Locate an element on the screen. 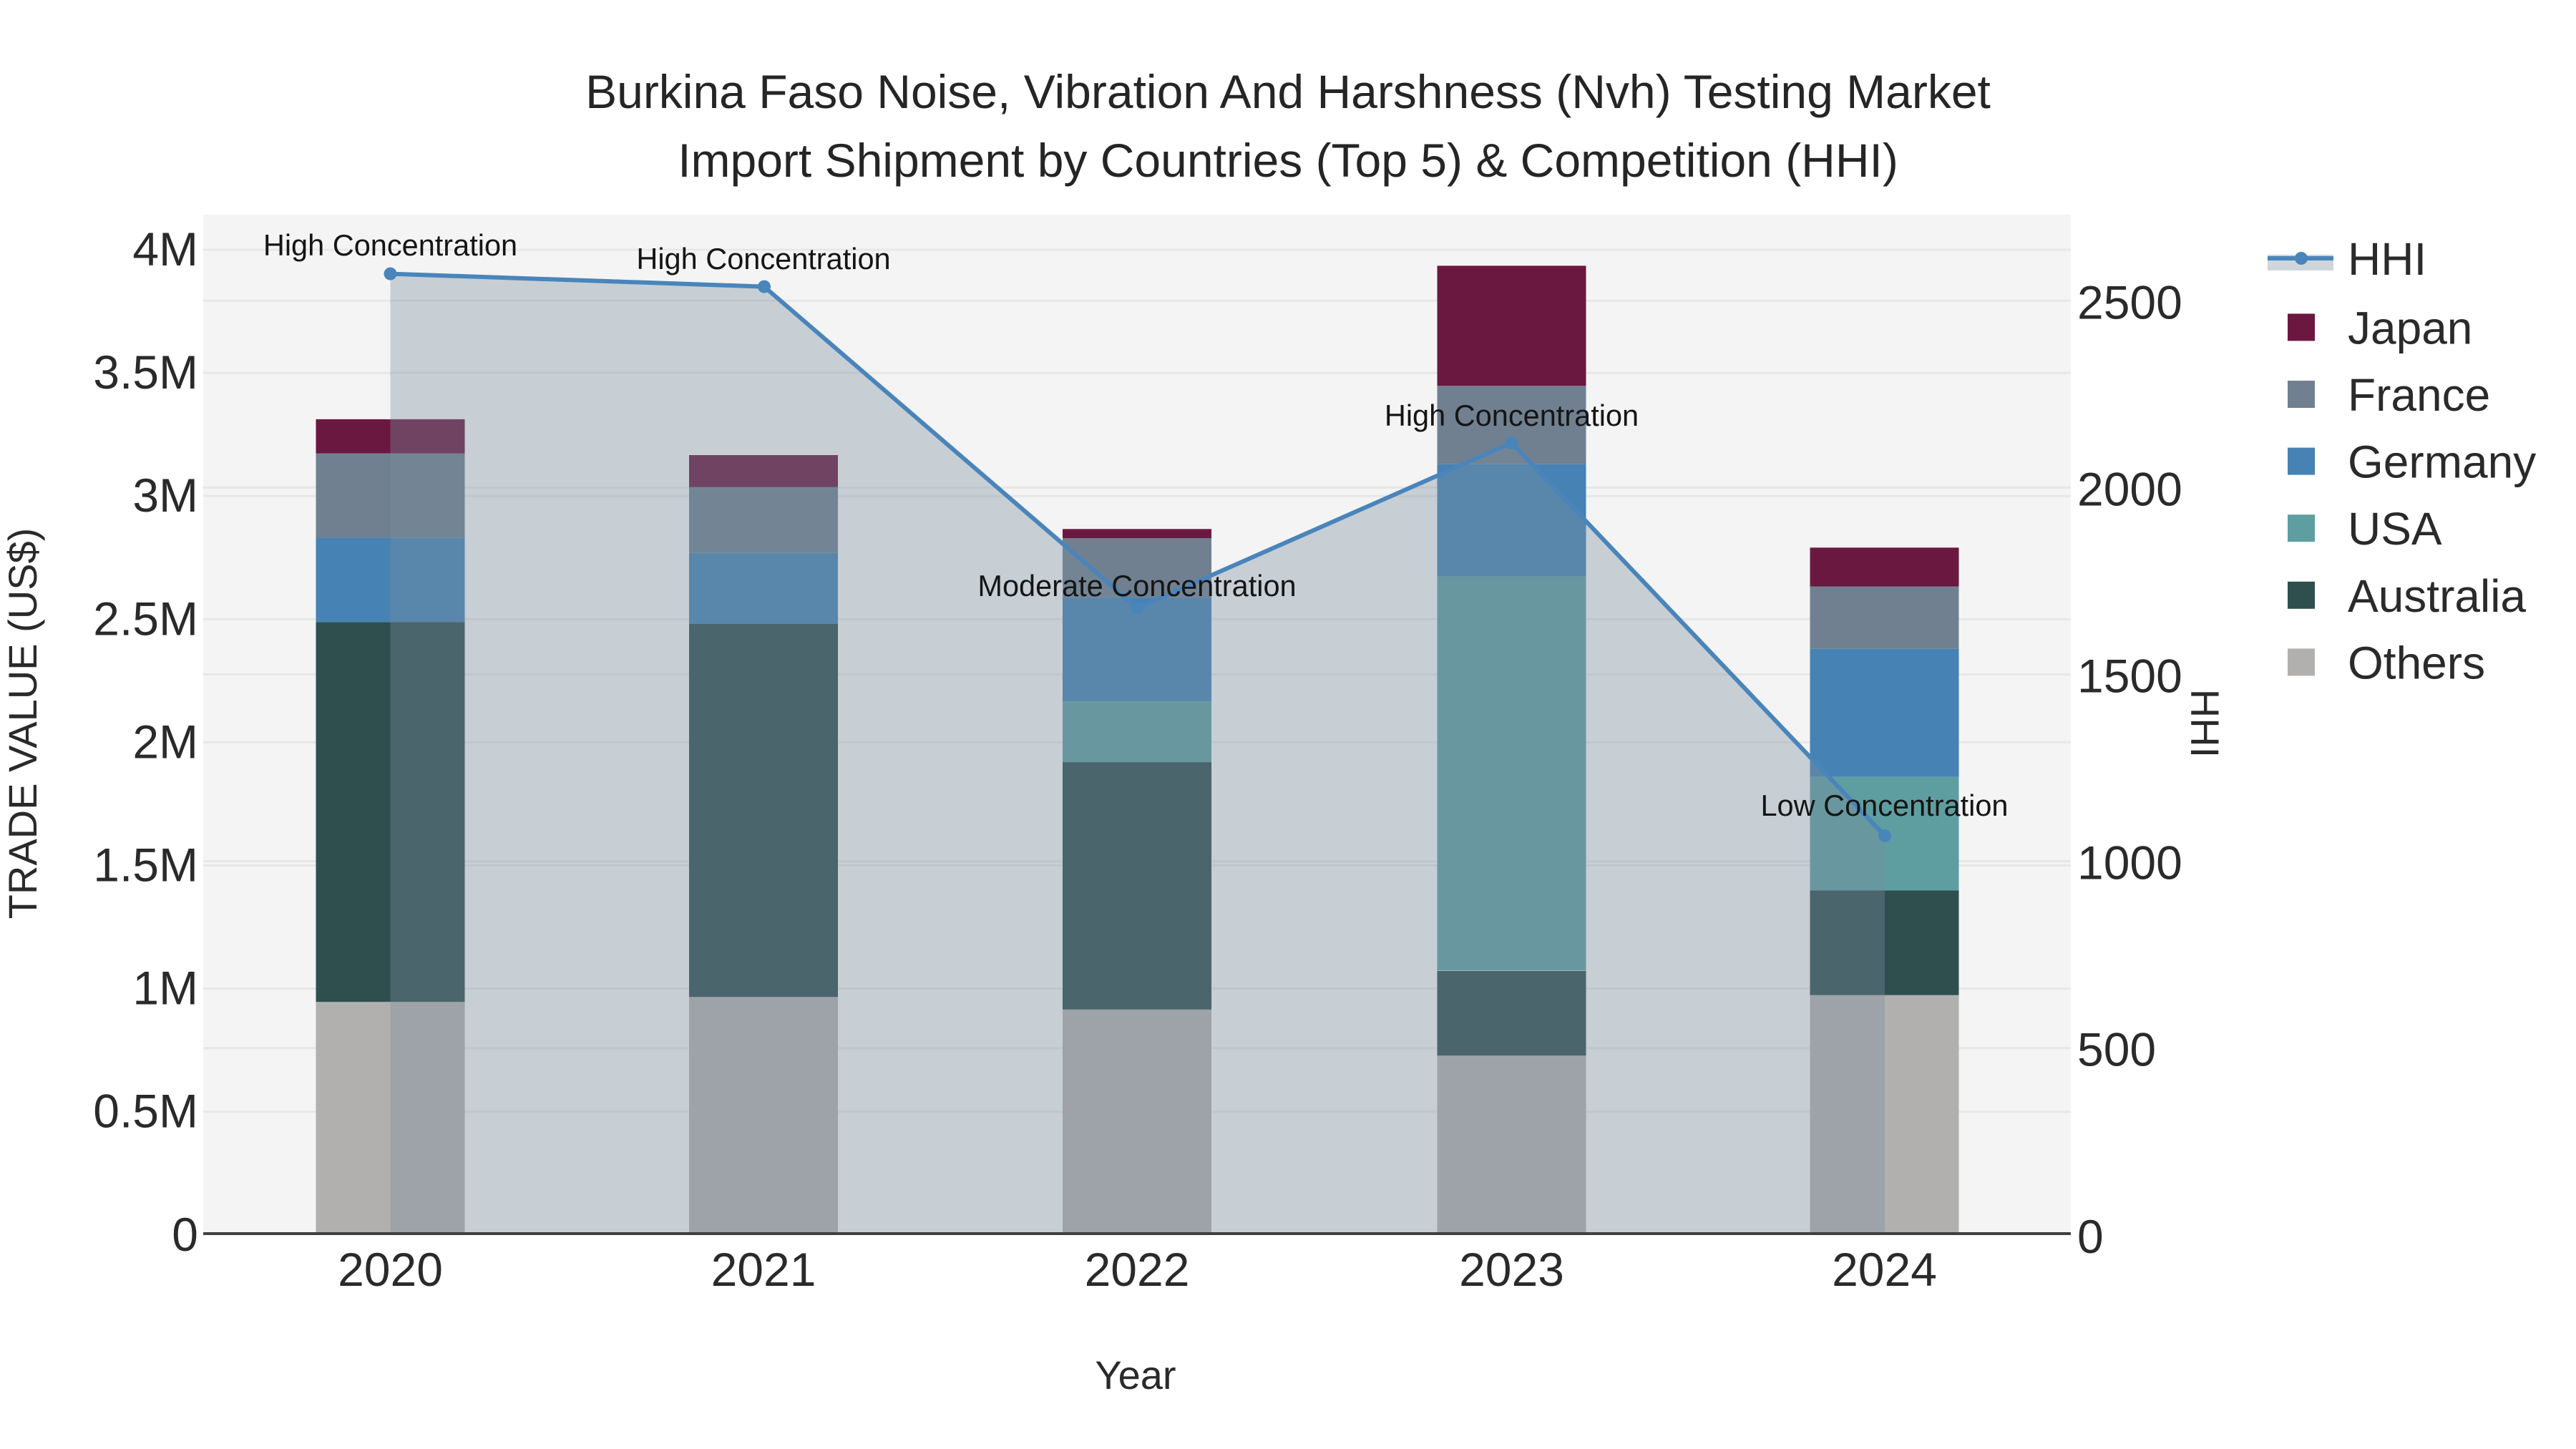 Image resolution: width=2576 pixels, height=1449 pixels. svg-text: 2023 is located at coordinates (1512, 1269).